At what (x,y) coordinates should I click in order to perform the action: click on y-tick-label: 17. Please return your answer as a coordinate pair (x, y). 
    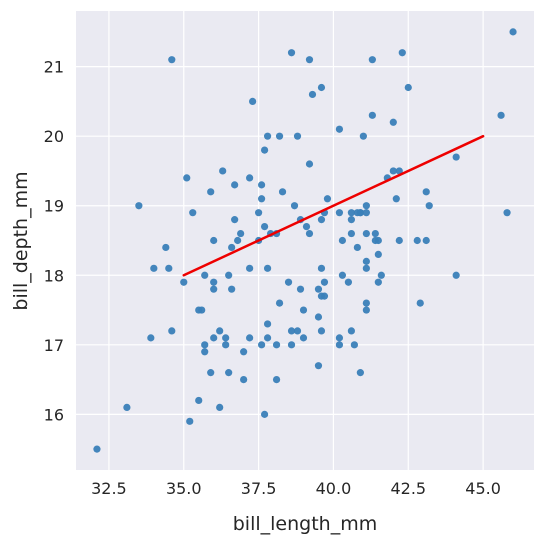
    Looking at the image, I should click on (54, 345).